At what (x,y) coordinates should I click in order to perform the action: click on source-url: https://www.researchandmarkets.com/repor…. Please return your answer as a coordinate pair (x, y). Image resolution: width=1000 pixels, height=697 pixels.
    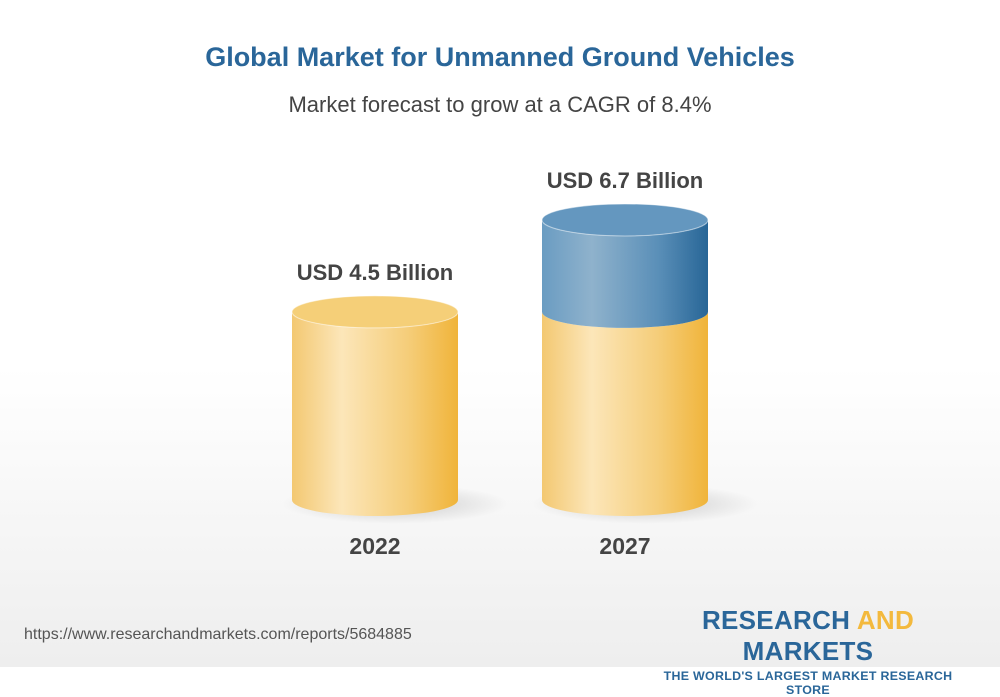
    Looking at the image, I should click on (218, 634).